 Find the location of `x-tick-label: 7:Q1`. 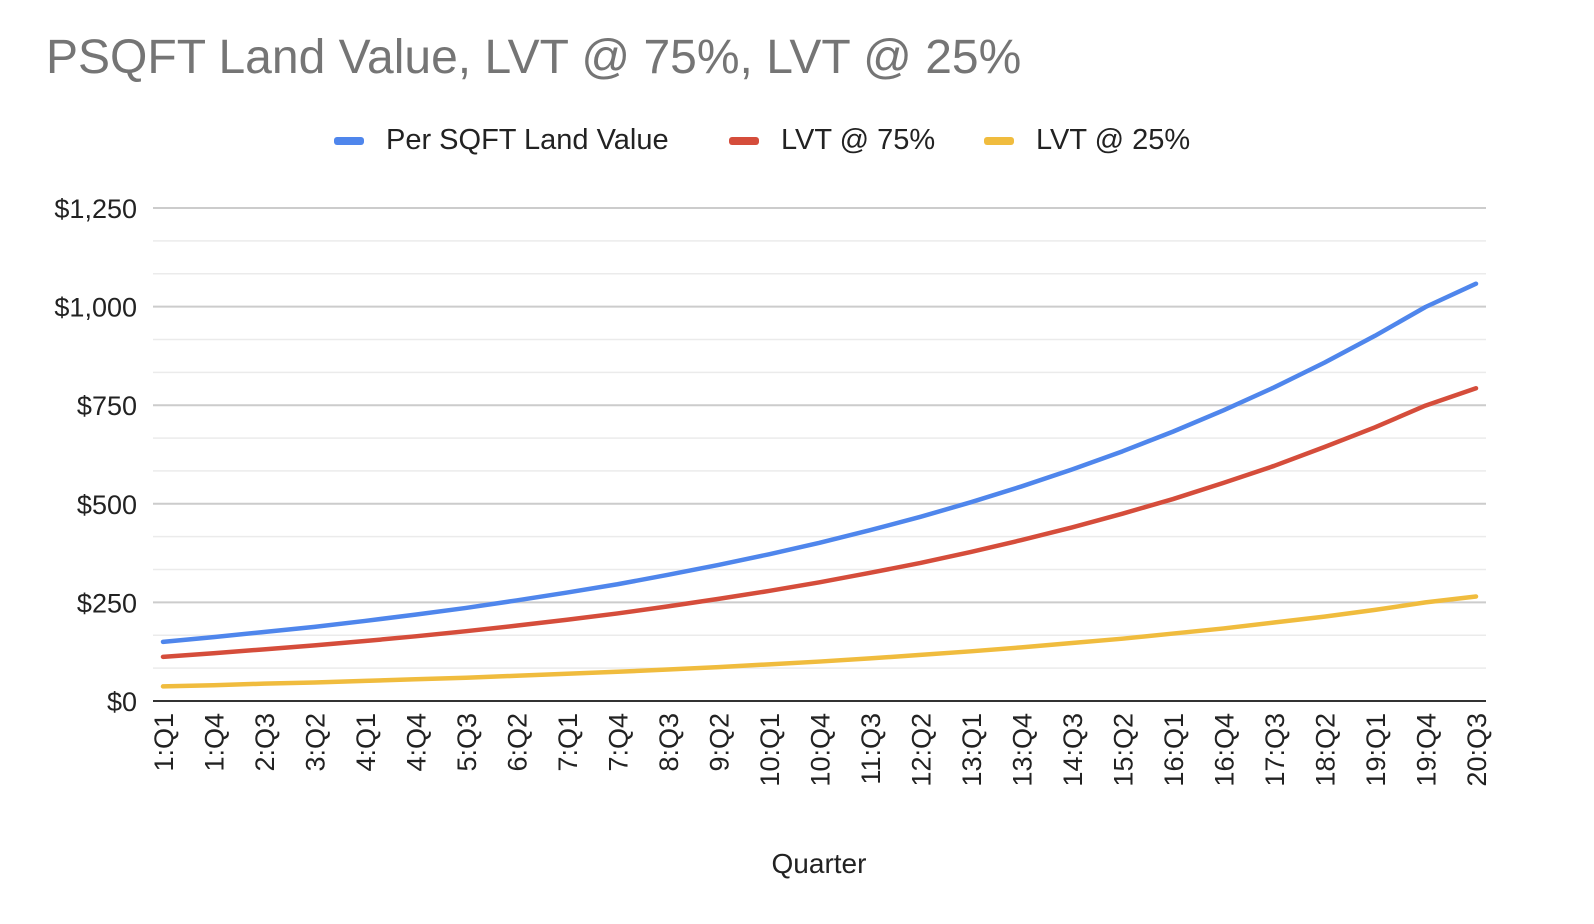

x-tick-label: 7:Q1 is located at coordinates (568, 742).